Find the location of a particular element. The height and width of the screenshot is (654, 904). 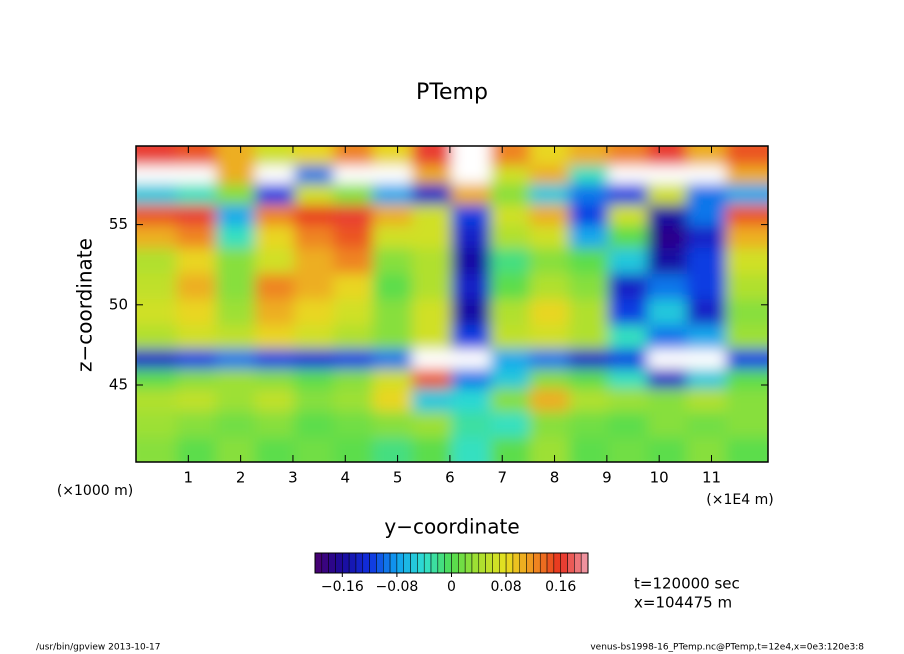

x-tick-label: 5 is located at coordinates (398, 478).